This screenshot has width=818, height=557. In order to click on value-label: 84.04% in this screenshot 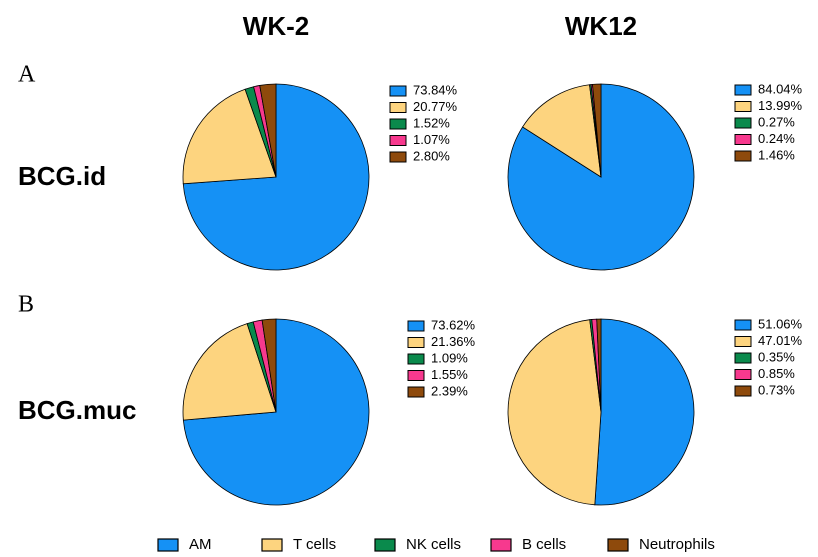, I will do `click(780, 88)`.